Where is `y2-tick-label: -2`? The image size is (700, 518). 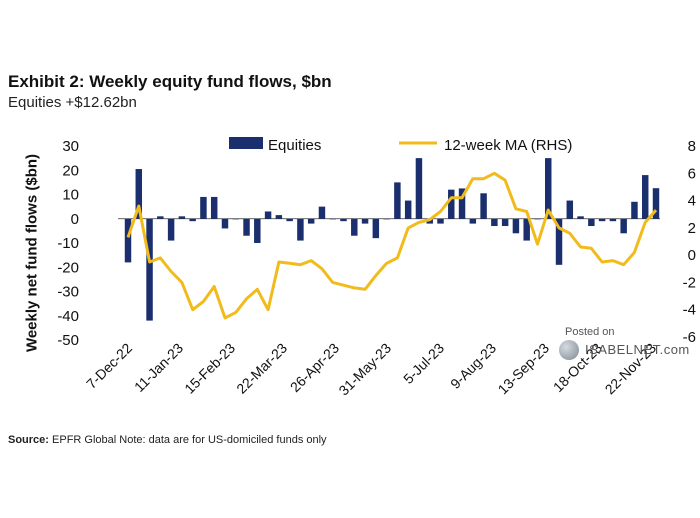
y2-tick-label: -2 is located at coordinates (689, 282).